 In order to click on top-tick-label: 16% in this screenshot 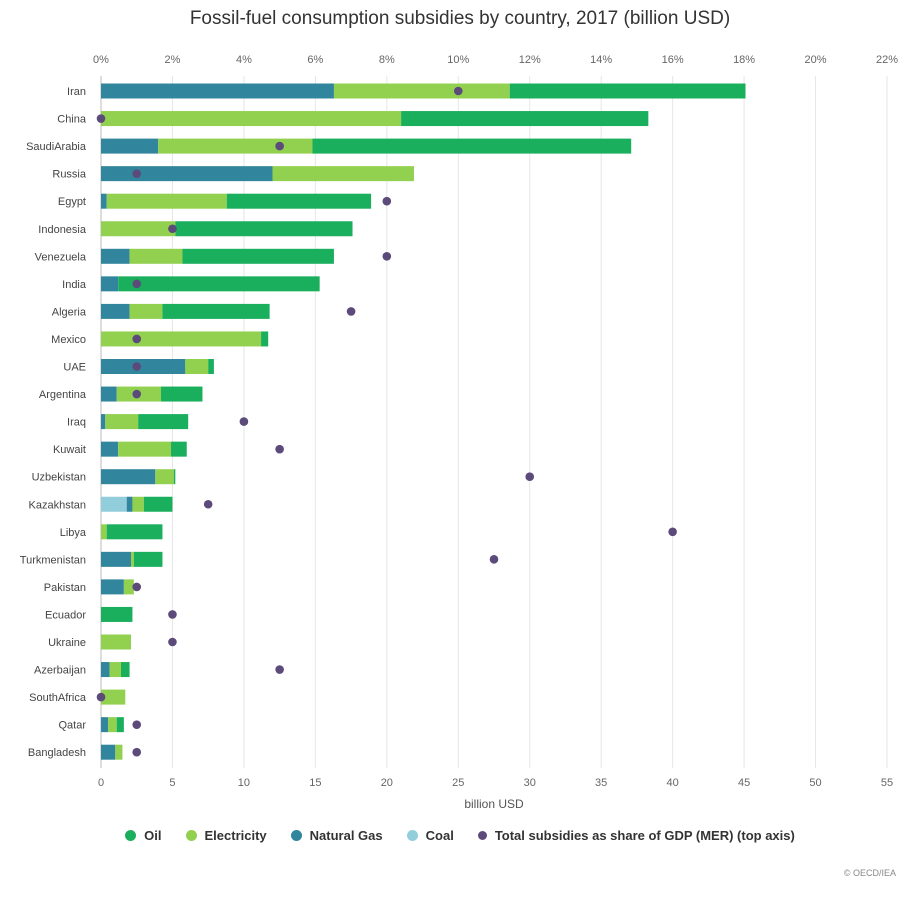, I will do `click(673, 60)`.